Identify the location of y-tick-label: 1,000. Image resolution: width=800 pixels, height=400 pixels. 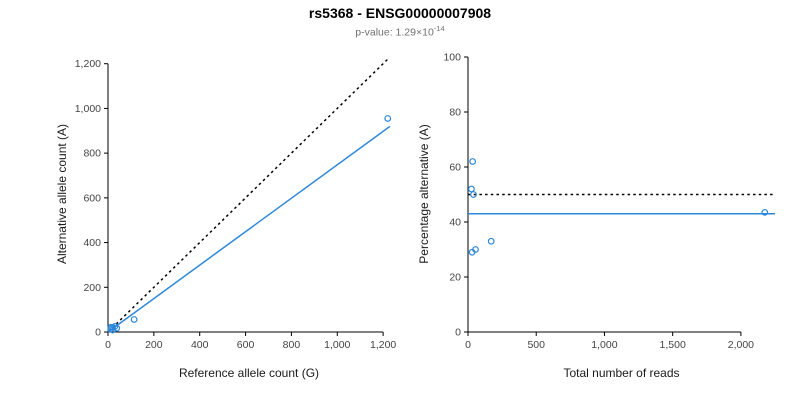
(88, 109).